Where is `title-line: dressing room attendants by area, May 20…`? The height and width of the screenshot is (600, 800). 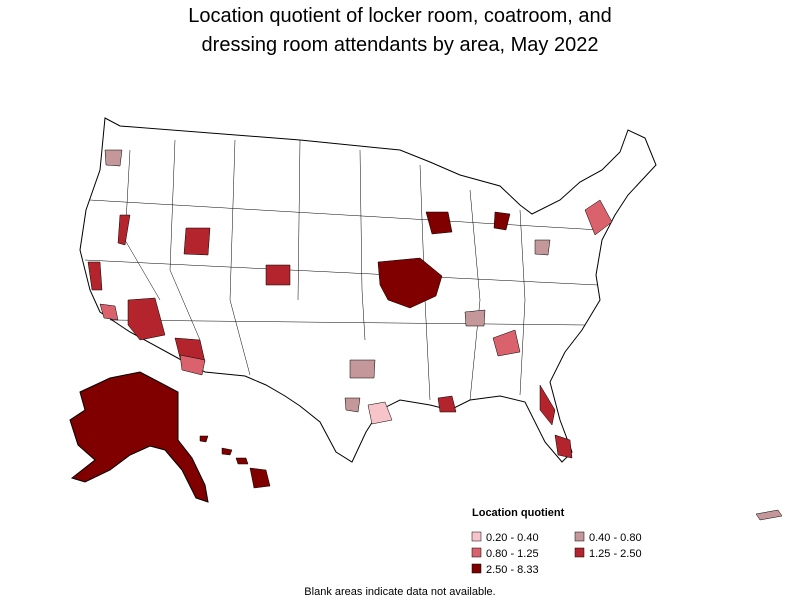
title-line: dressing room attendants by area, May 20… is located at coordinates (400, 45).